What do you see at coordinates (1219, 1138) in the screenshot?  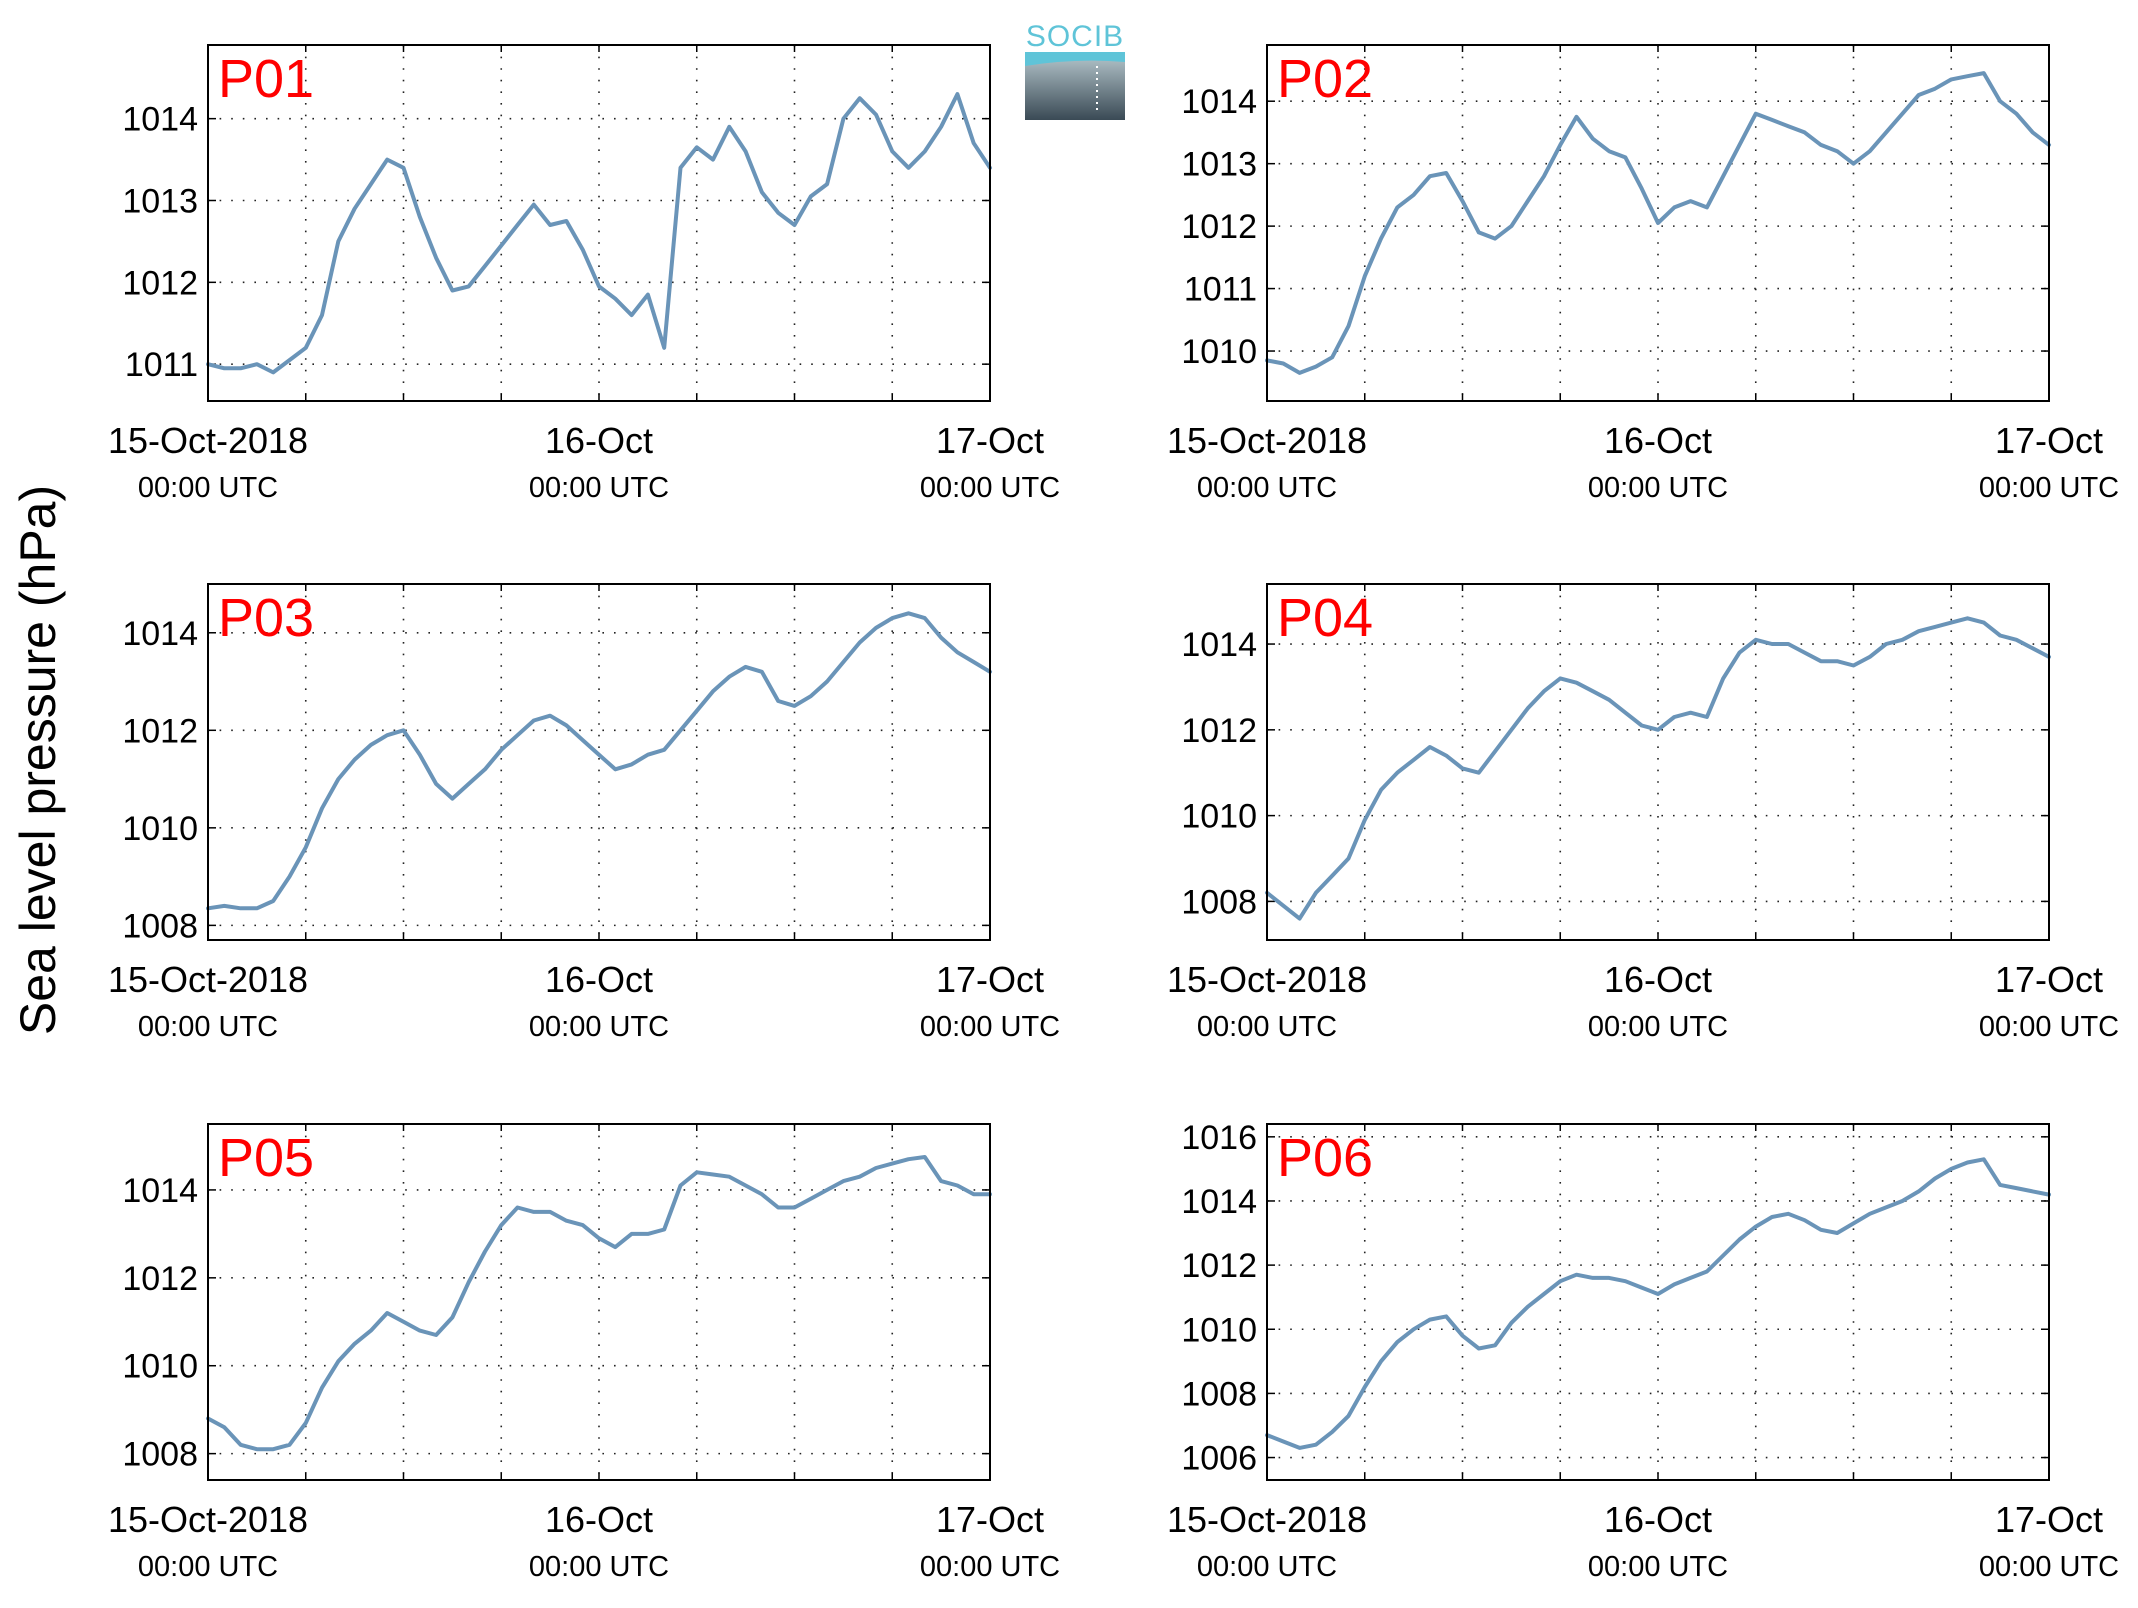 I see `y-tick-label: 1016` at bounding box center [1219, 1138].